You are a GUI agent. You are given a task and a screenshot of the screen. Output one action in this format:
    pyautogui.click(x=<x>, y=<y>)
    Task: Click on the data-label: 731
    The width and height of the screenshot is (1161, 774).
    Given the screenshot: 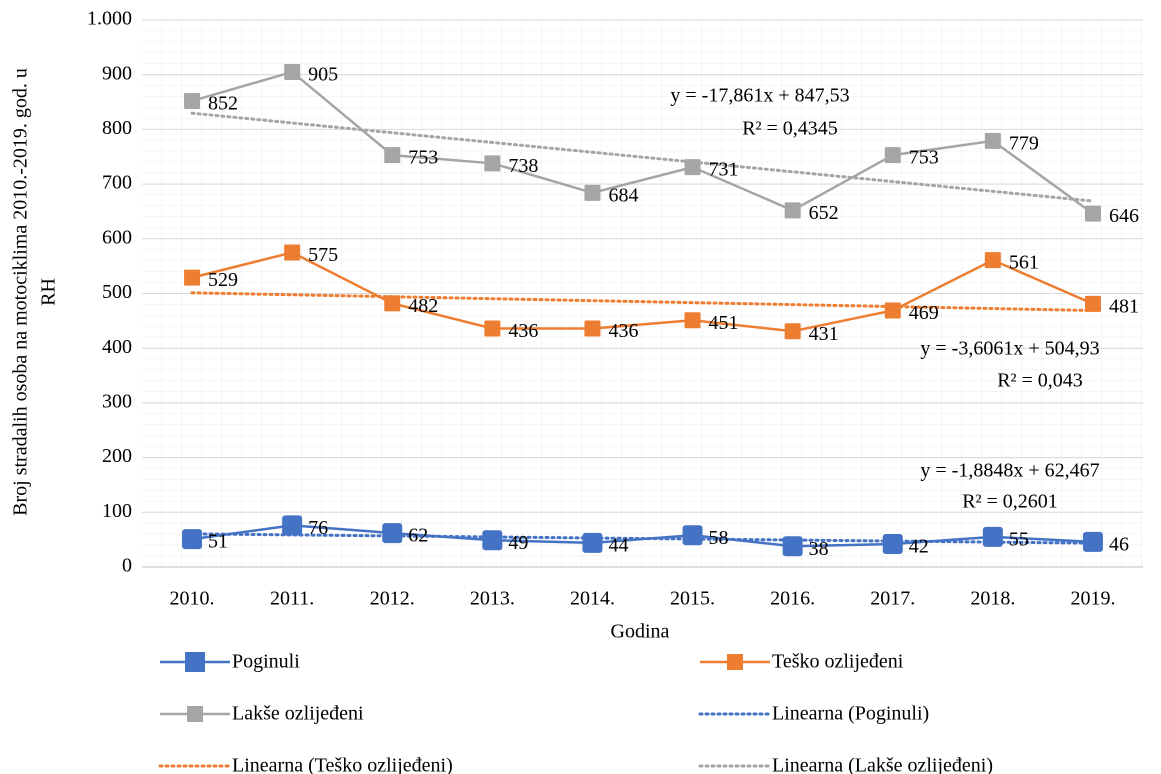 What is the action you would take?
    pyautogui.click(x=724, y=170)
    